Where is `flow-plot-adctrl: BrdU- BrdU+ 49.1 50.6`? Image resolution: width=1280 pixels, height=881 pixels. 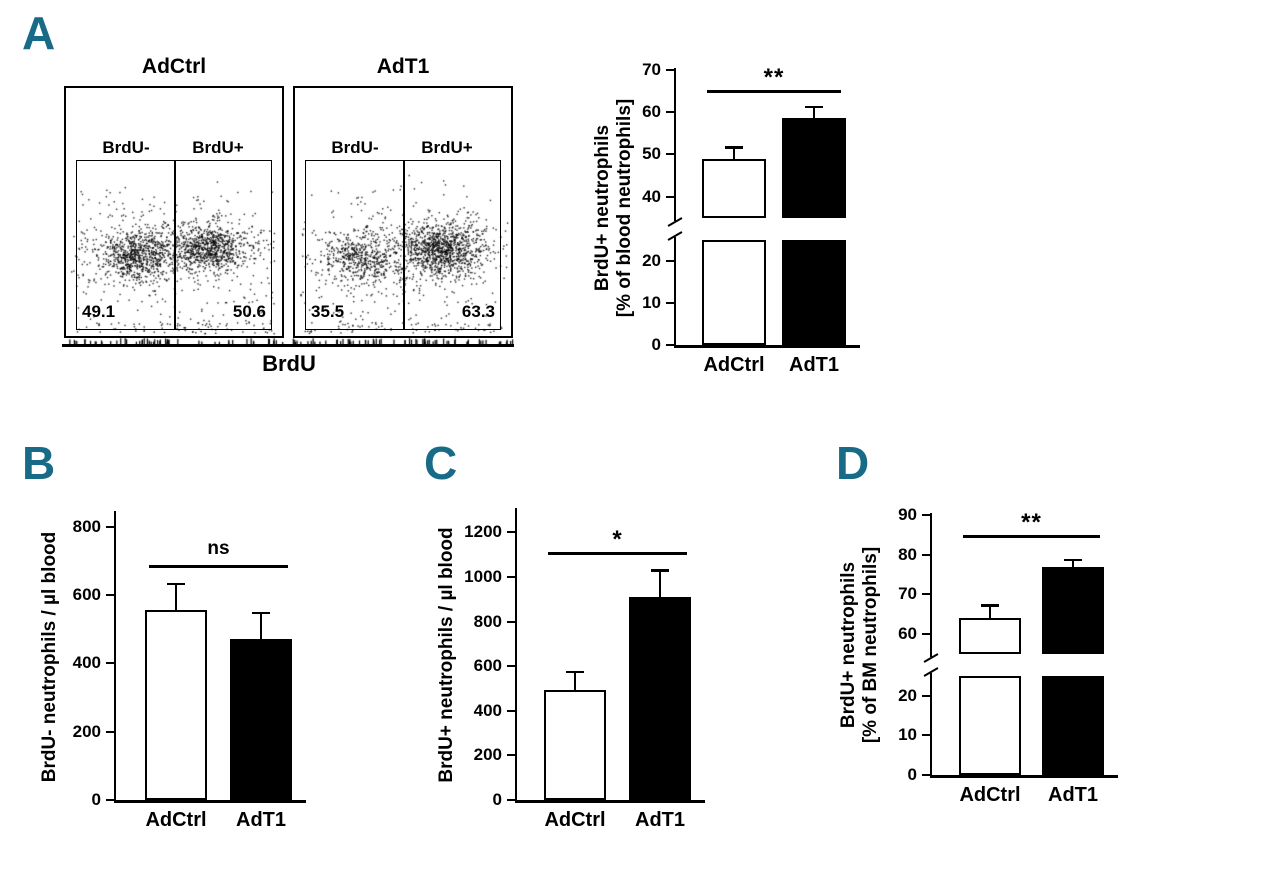 flow-plot-adctrl: BrdU- BrdU+ 49.1 50.6 is located at coordinates (174, 212).